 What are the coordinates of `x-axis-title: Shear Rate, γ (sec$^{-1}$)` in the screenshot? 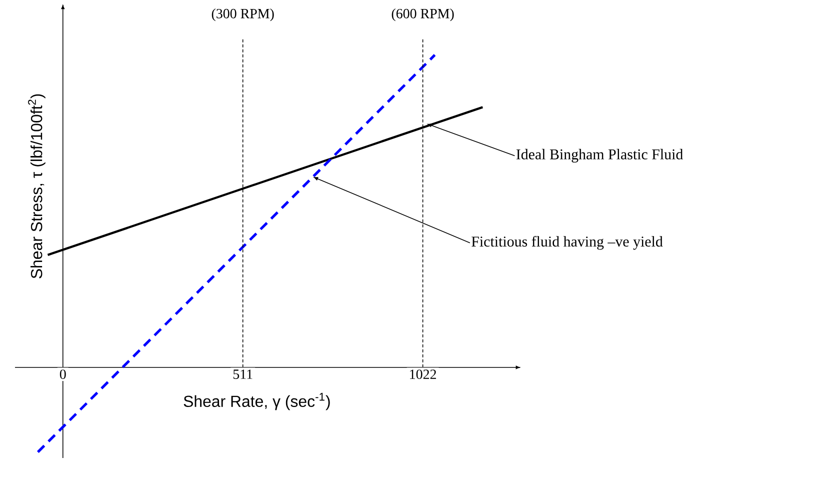 It's located at (257, 401).